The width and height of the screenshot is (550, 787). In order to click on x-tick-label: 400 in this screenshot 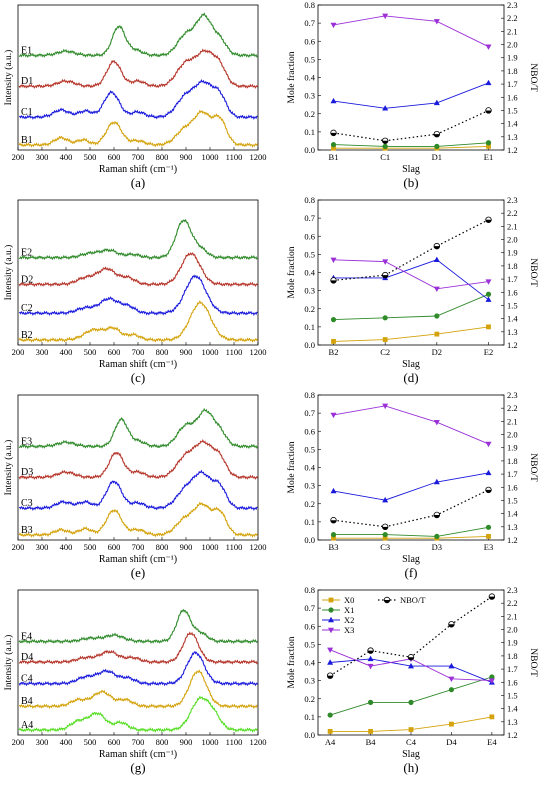, I will do `click(66, 742)`.